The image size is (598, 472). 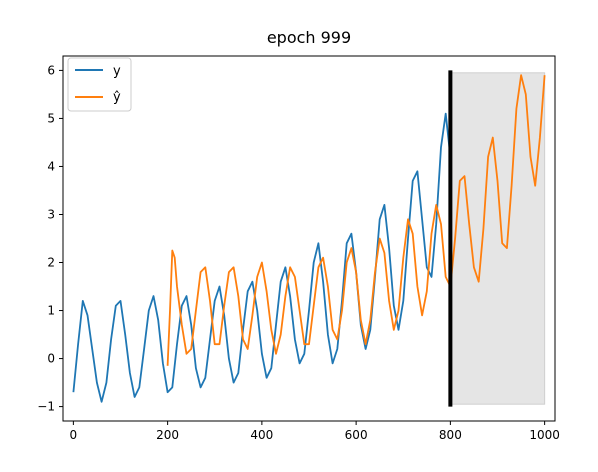 I want to click on forecast-region, so click(x=497, y=238).